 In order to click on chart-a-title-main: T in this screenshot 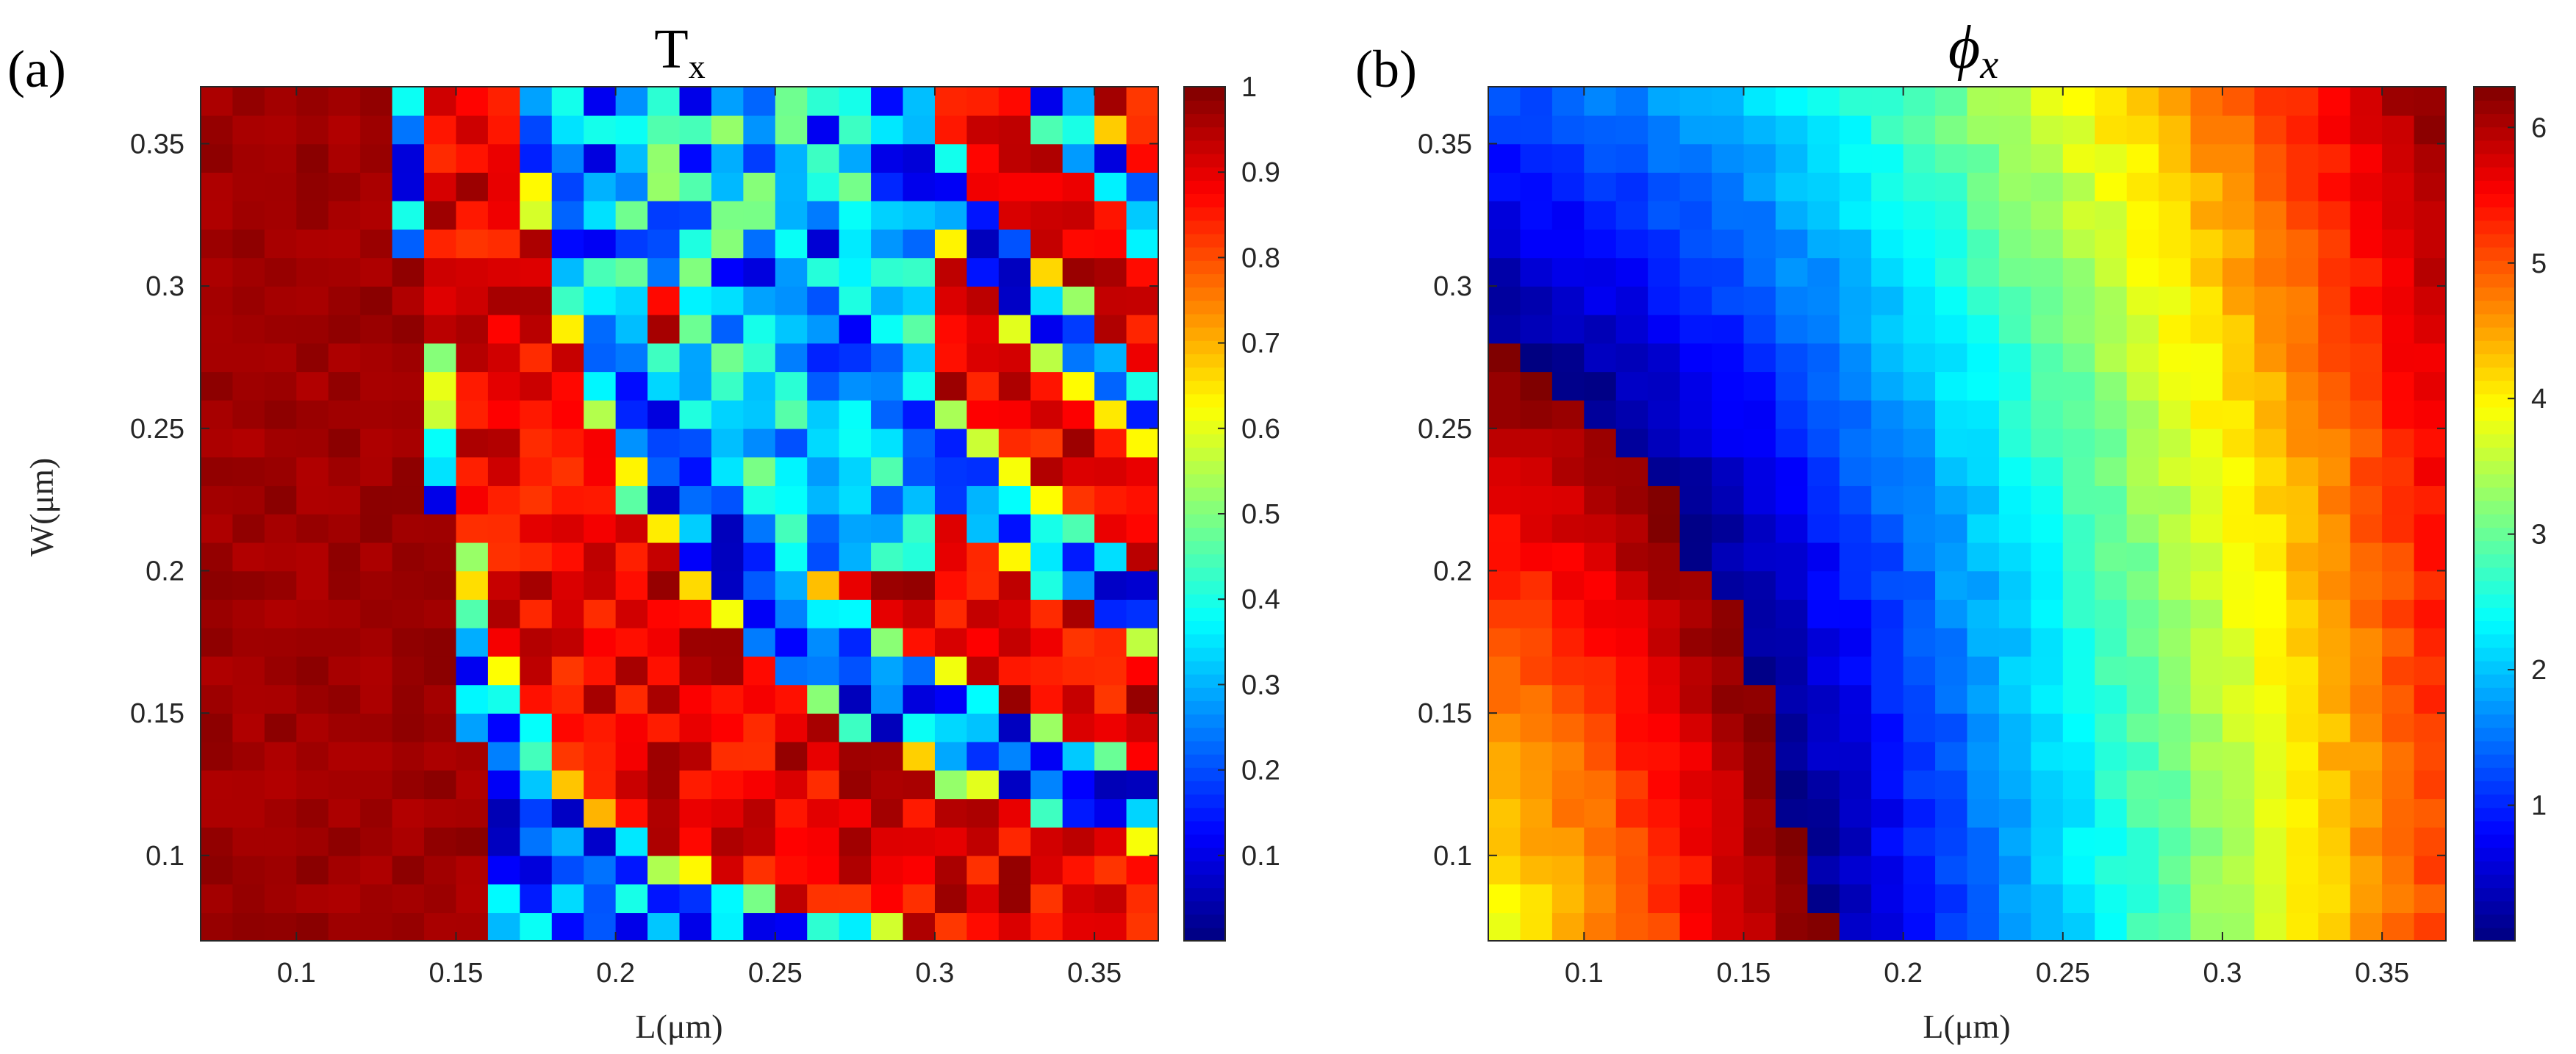, I will do `click(671, 49)`.